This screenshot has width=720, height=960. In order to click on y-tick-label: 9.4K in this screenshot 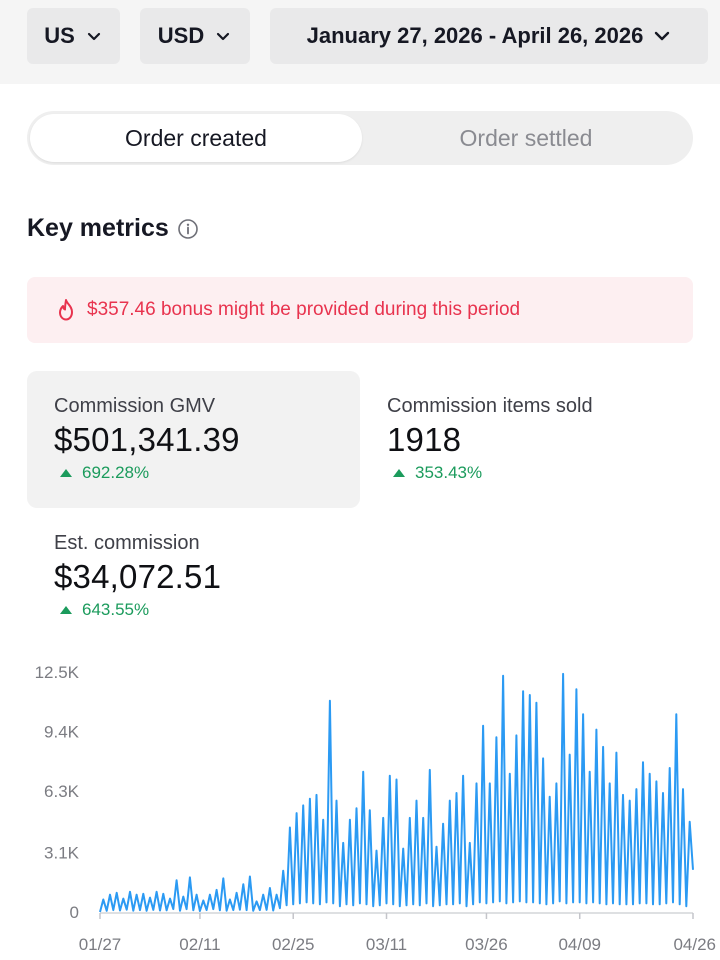, I will do `click(62, 732)`.